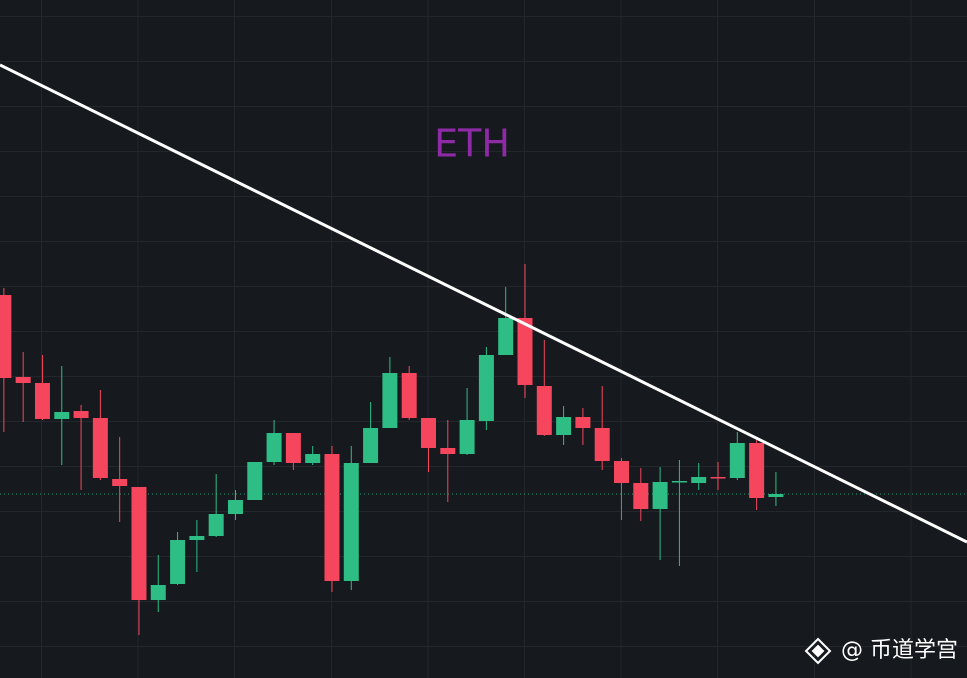 The height and width of the screenshot is (678, 967). I want to click on watermark: @ 币道学宫, so click(899, 650).